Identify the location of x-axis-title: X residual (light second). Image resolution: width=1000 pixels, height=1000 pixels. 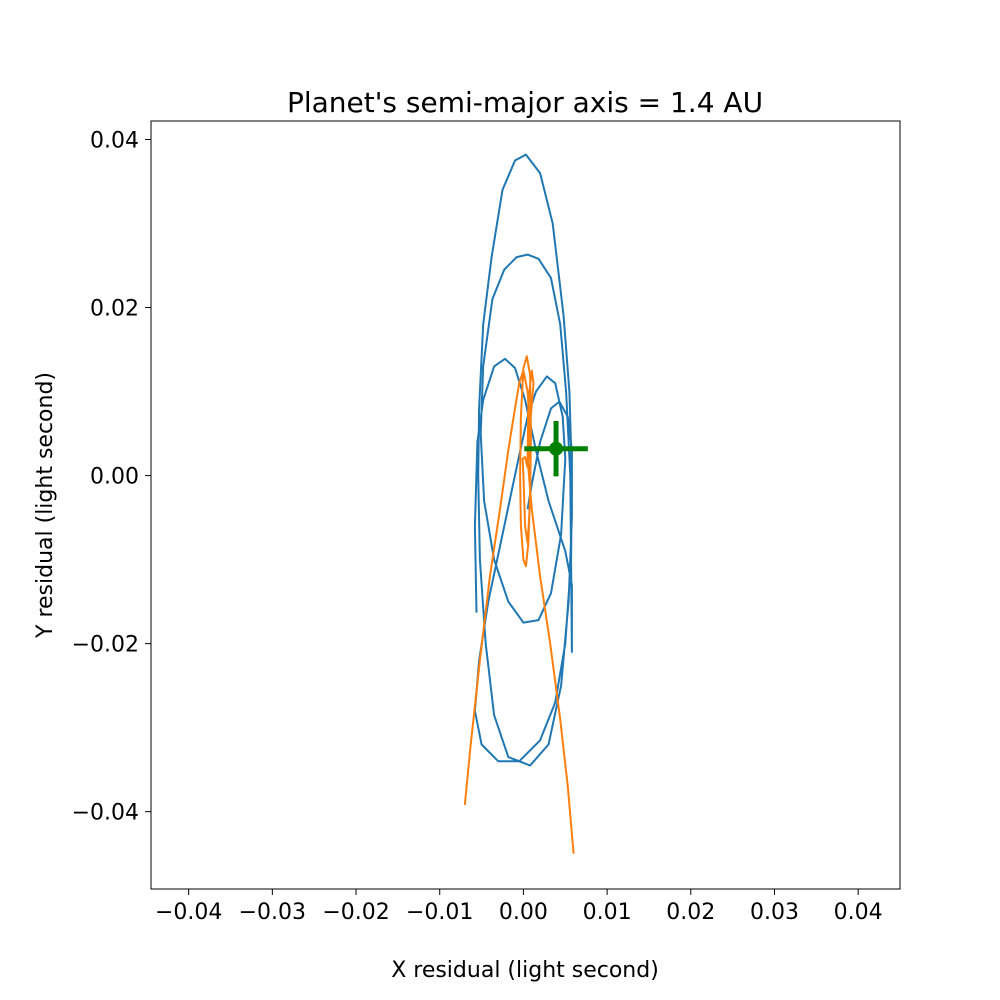
(525, 970).